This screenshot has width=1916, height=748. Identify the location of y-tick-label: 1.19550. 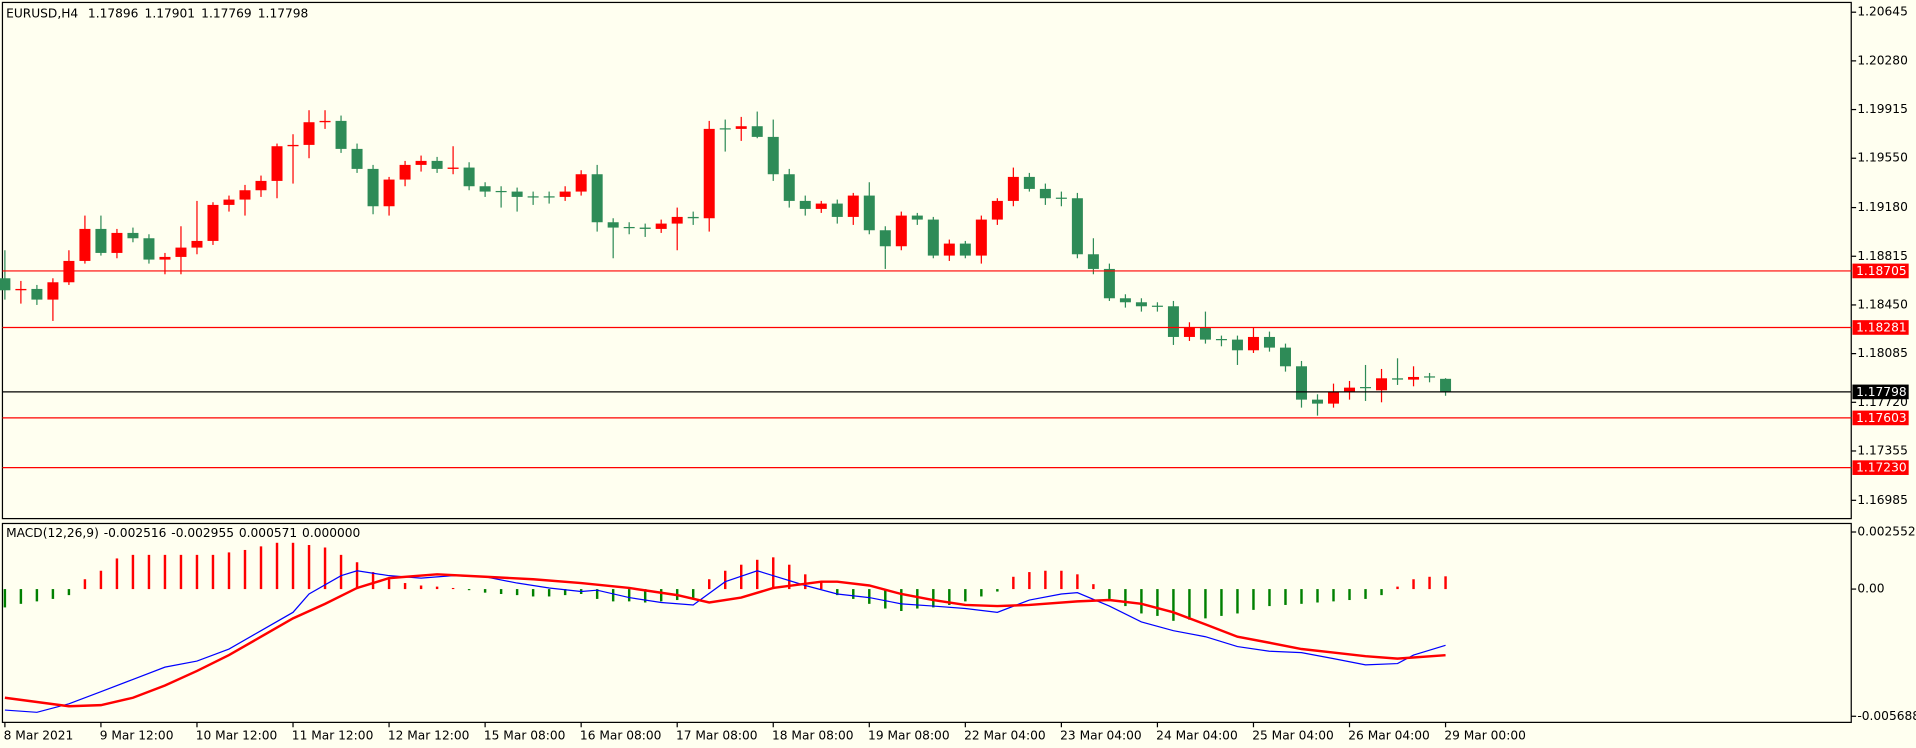
(1882, 158).